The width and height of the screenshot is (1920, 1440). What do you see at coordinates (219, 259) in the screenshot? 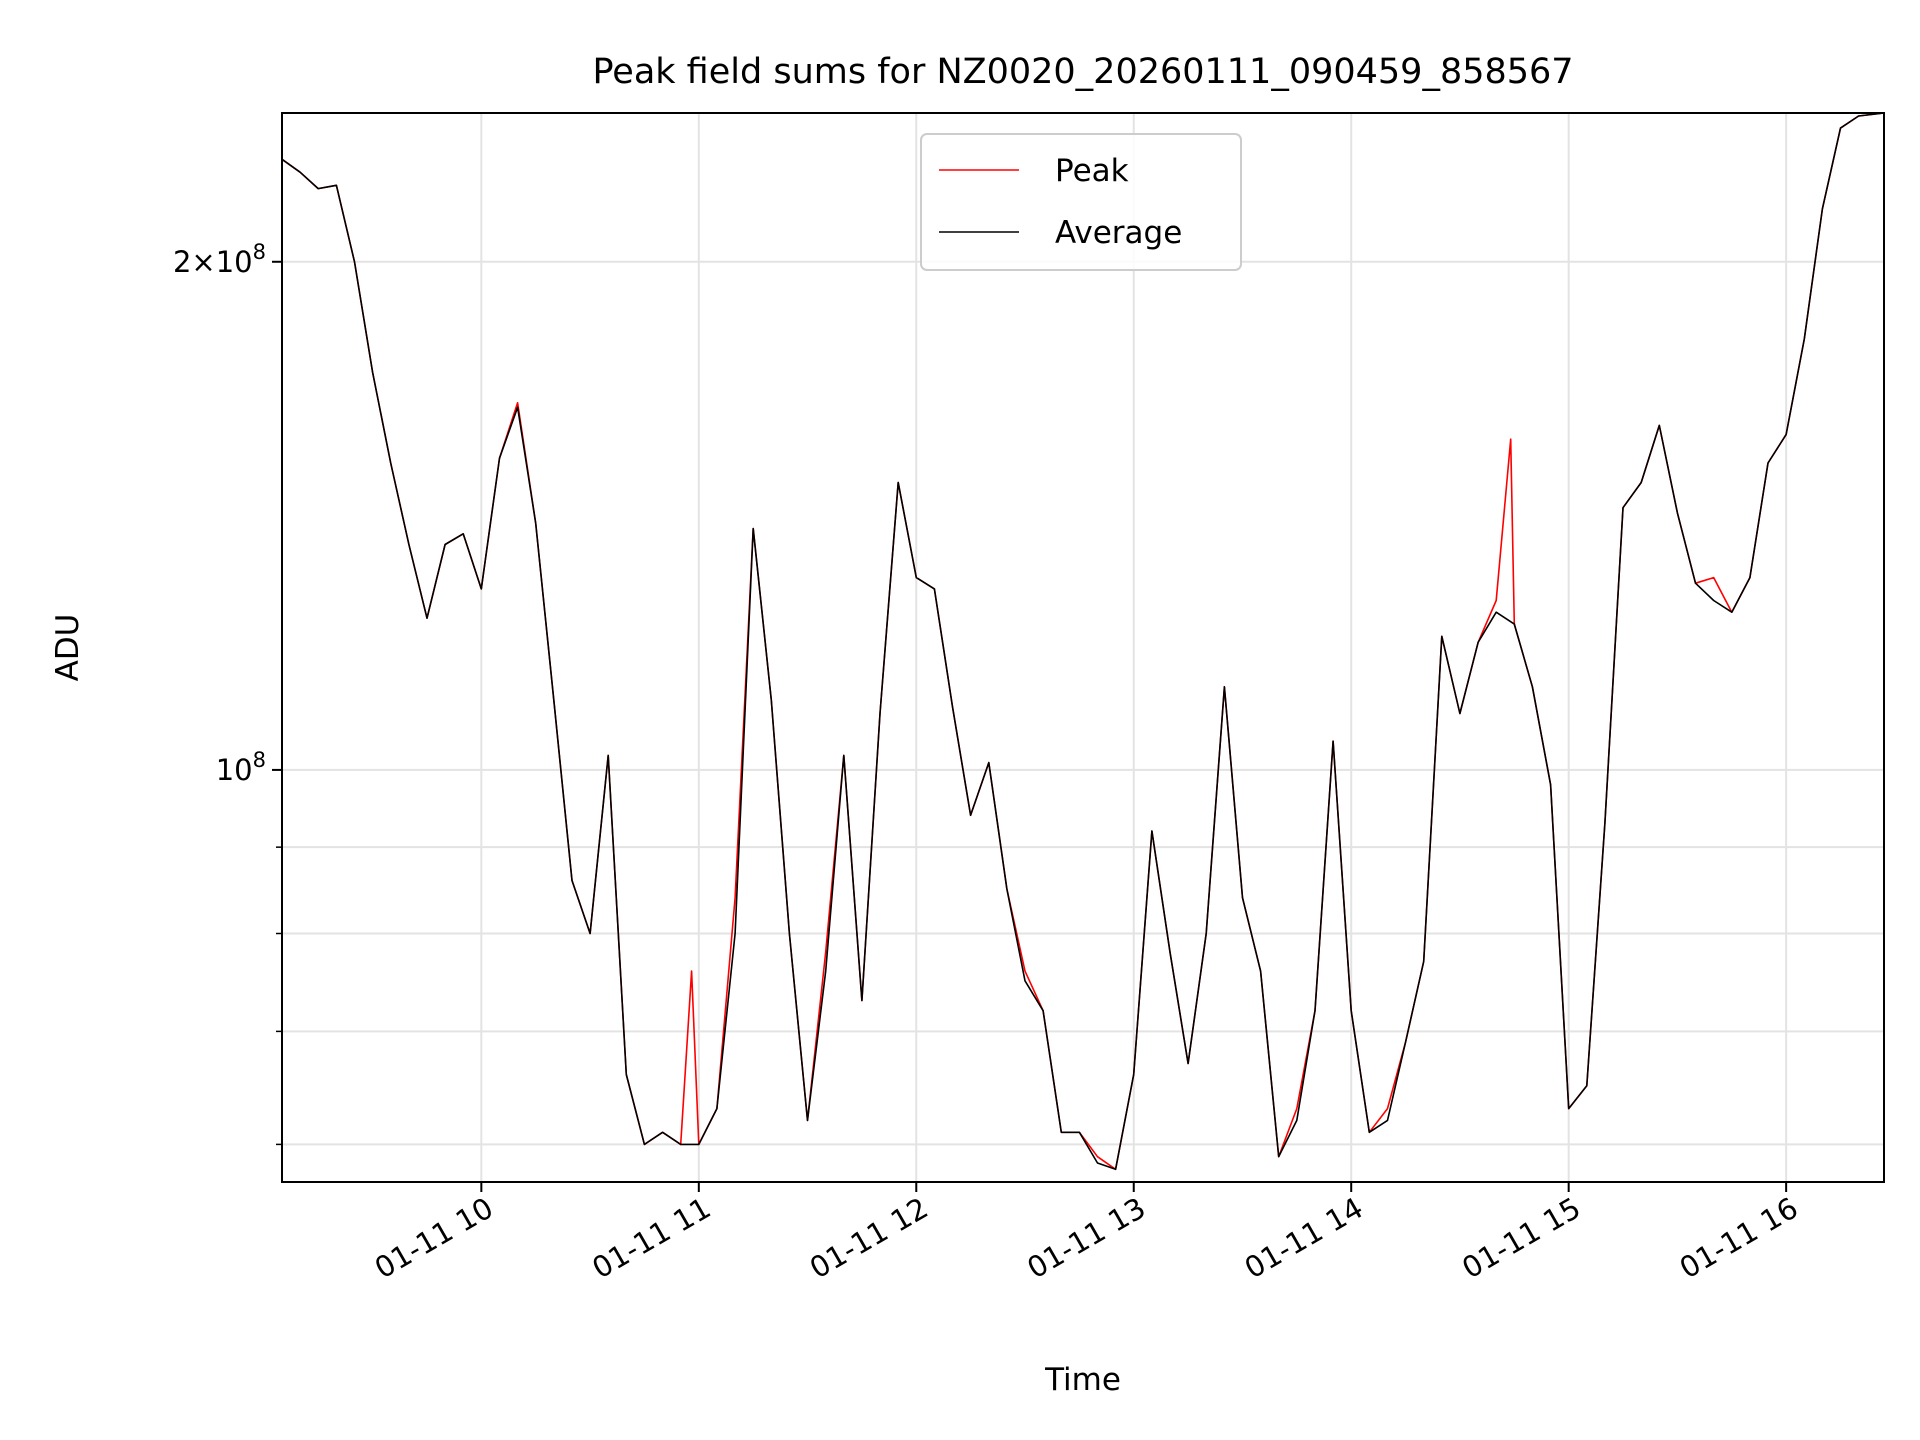
I see `y-tick-label: 2×108` at bounding box center [219, 259].